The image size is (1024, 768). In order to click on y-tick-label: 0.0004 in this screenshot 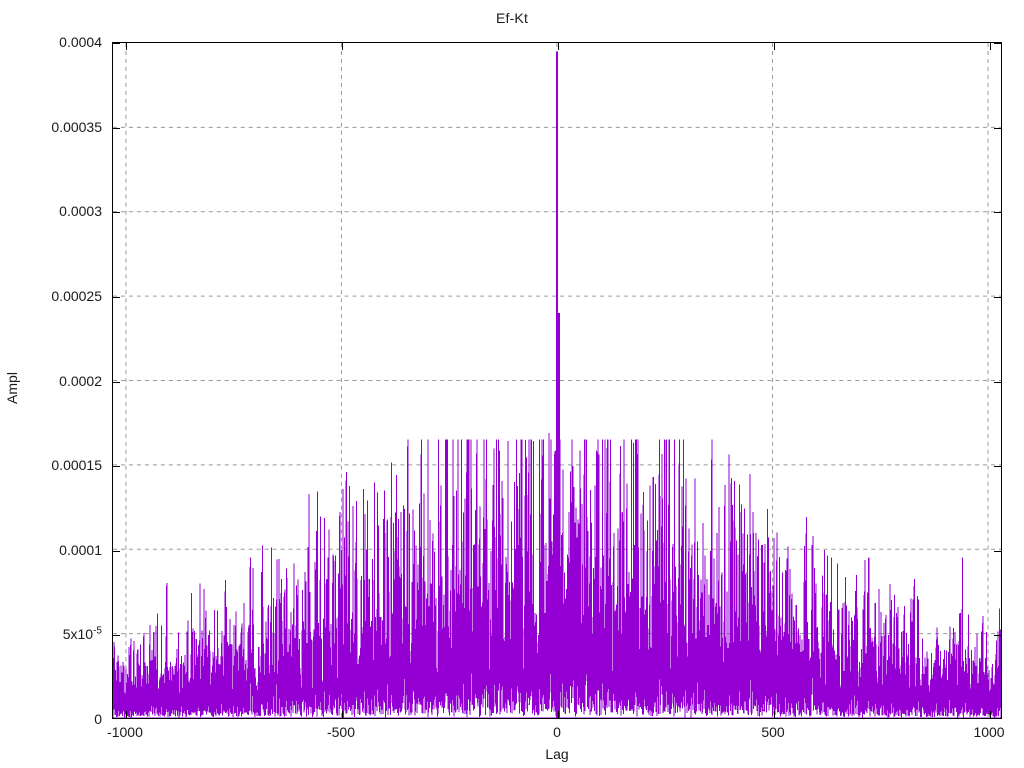, I will do `click(80, 42)`.